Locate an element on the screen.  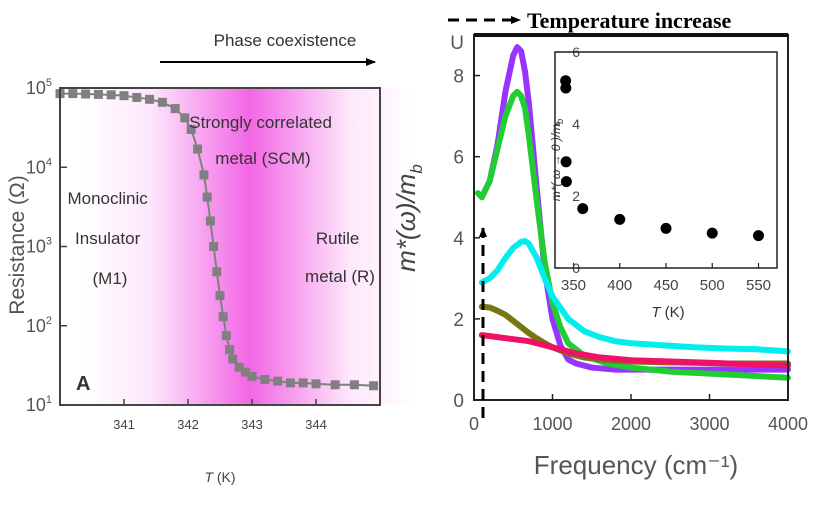
resistance-x-tick-label: 341 is located at coordinates (124, 424).